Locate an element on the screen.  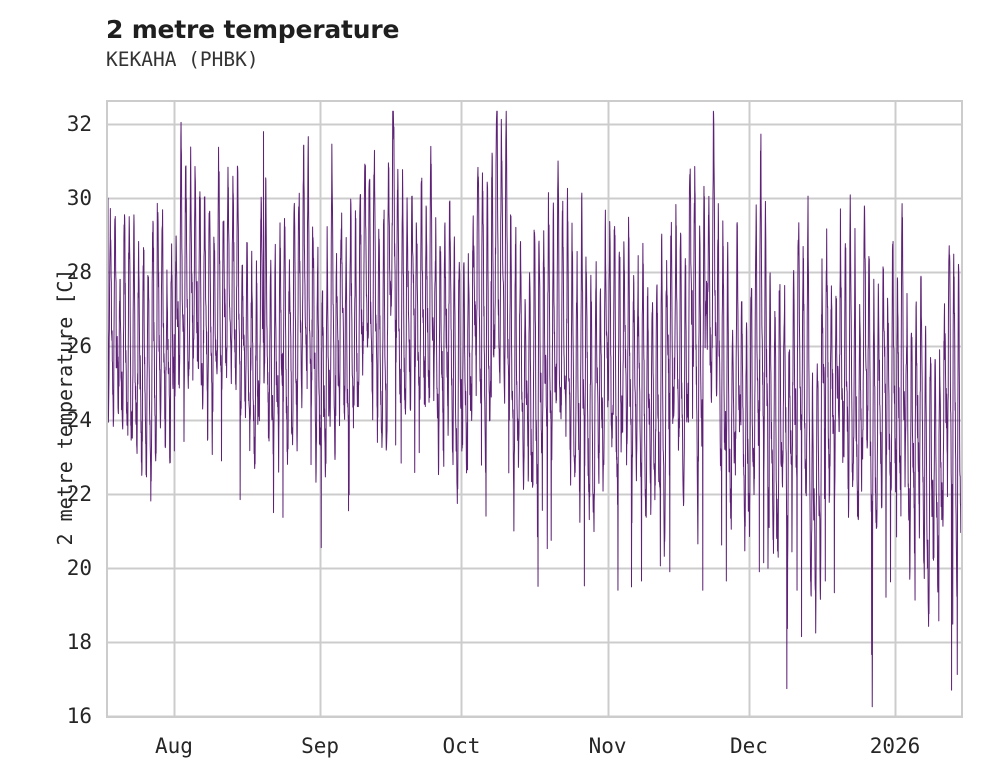
y-tick-30: 30 is located at coordinates (79, 198).